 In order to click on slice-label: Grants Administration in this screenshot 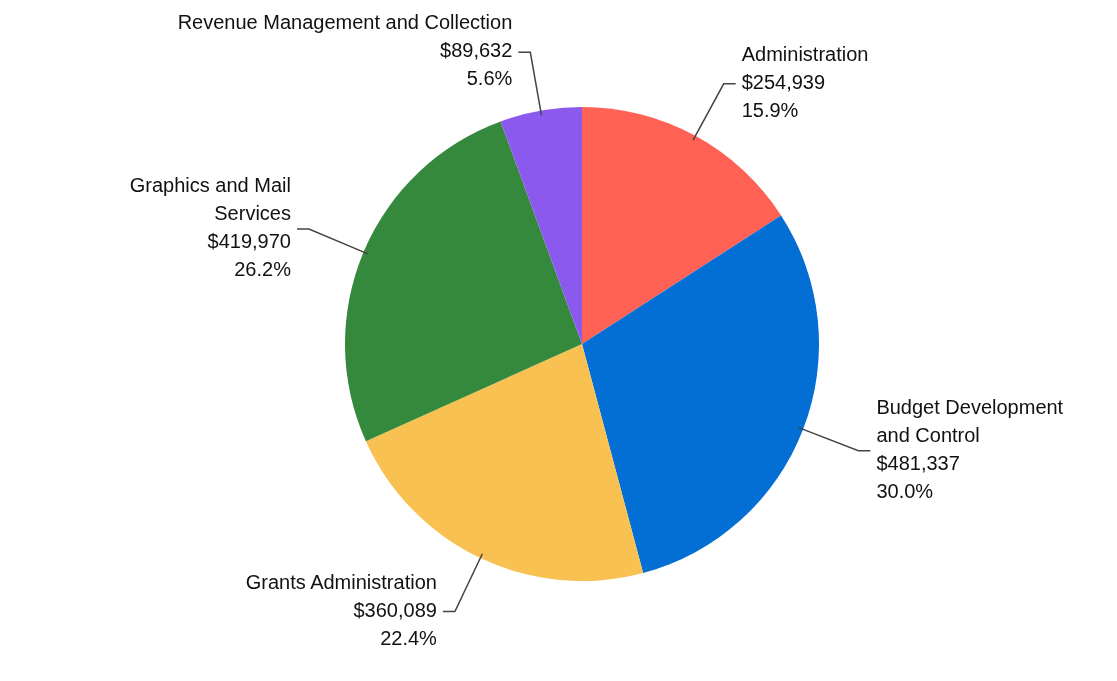, I will do `click(341, 581)`.